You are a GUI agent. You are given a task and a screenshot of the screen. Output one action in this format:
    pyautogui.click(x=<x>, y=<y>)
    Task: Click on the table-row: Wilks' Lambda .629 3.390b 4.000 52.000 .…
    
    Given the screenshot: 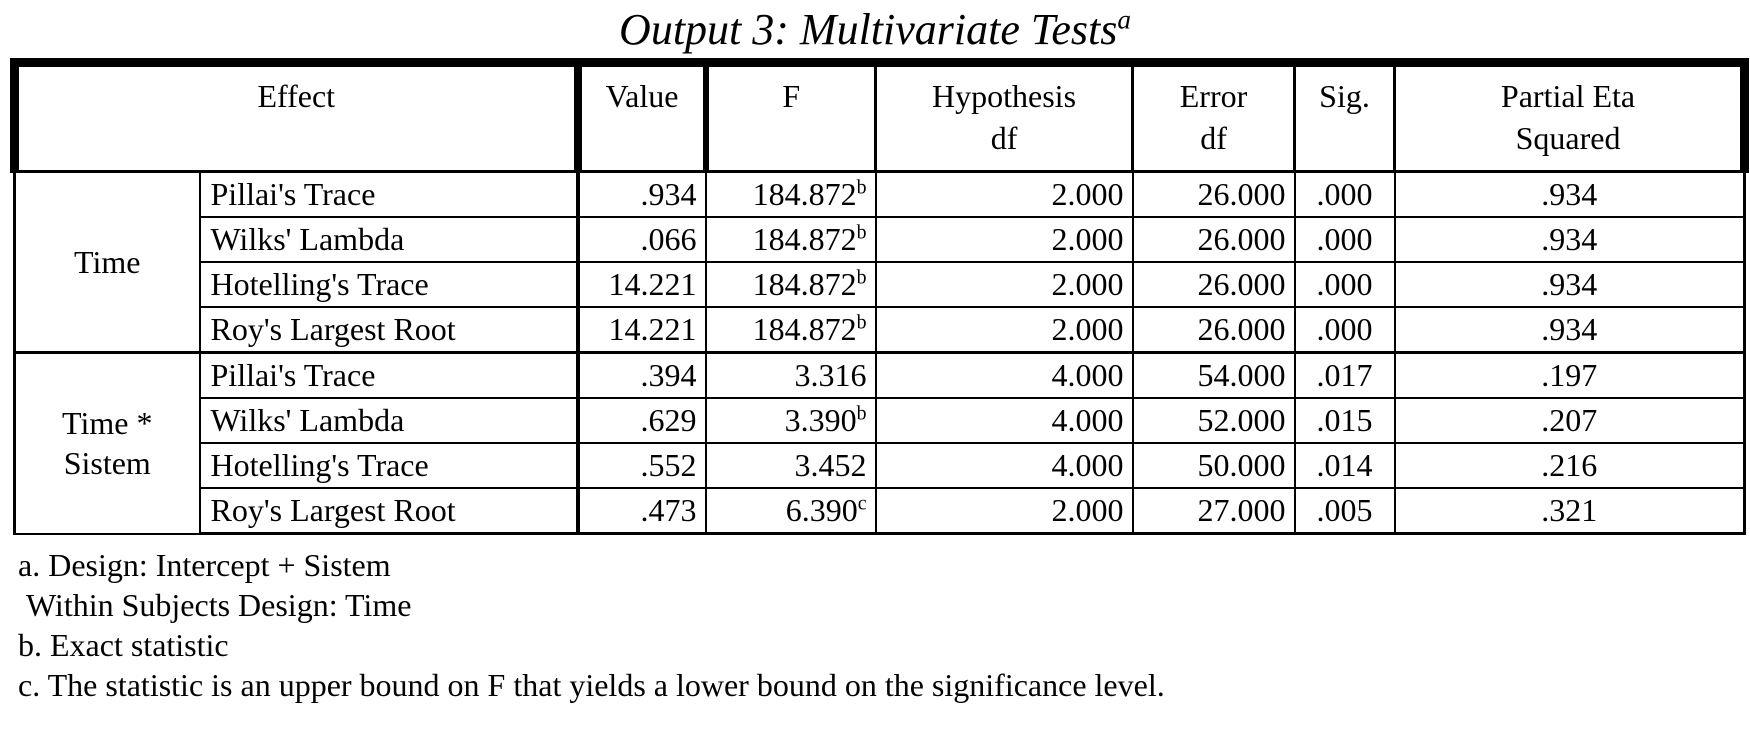 What is the action you would take?
    pyautogui.click(x=881, y=420)
    